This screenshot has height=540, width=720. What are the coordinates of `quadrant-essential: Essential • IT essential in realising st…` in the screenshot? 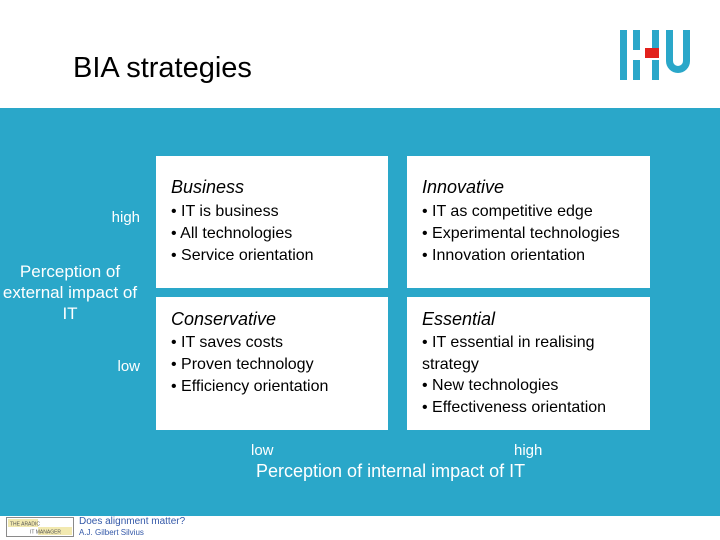 It's located at (528, 363).